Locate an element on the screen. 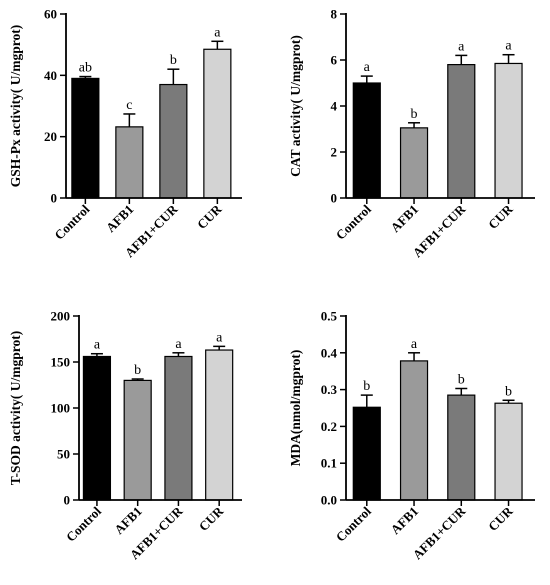 This screenshot has height=585, width=550. y-tick-label: 8 is located at coordinates (334, 14).